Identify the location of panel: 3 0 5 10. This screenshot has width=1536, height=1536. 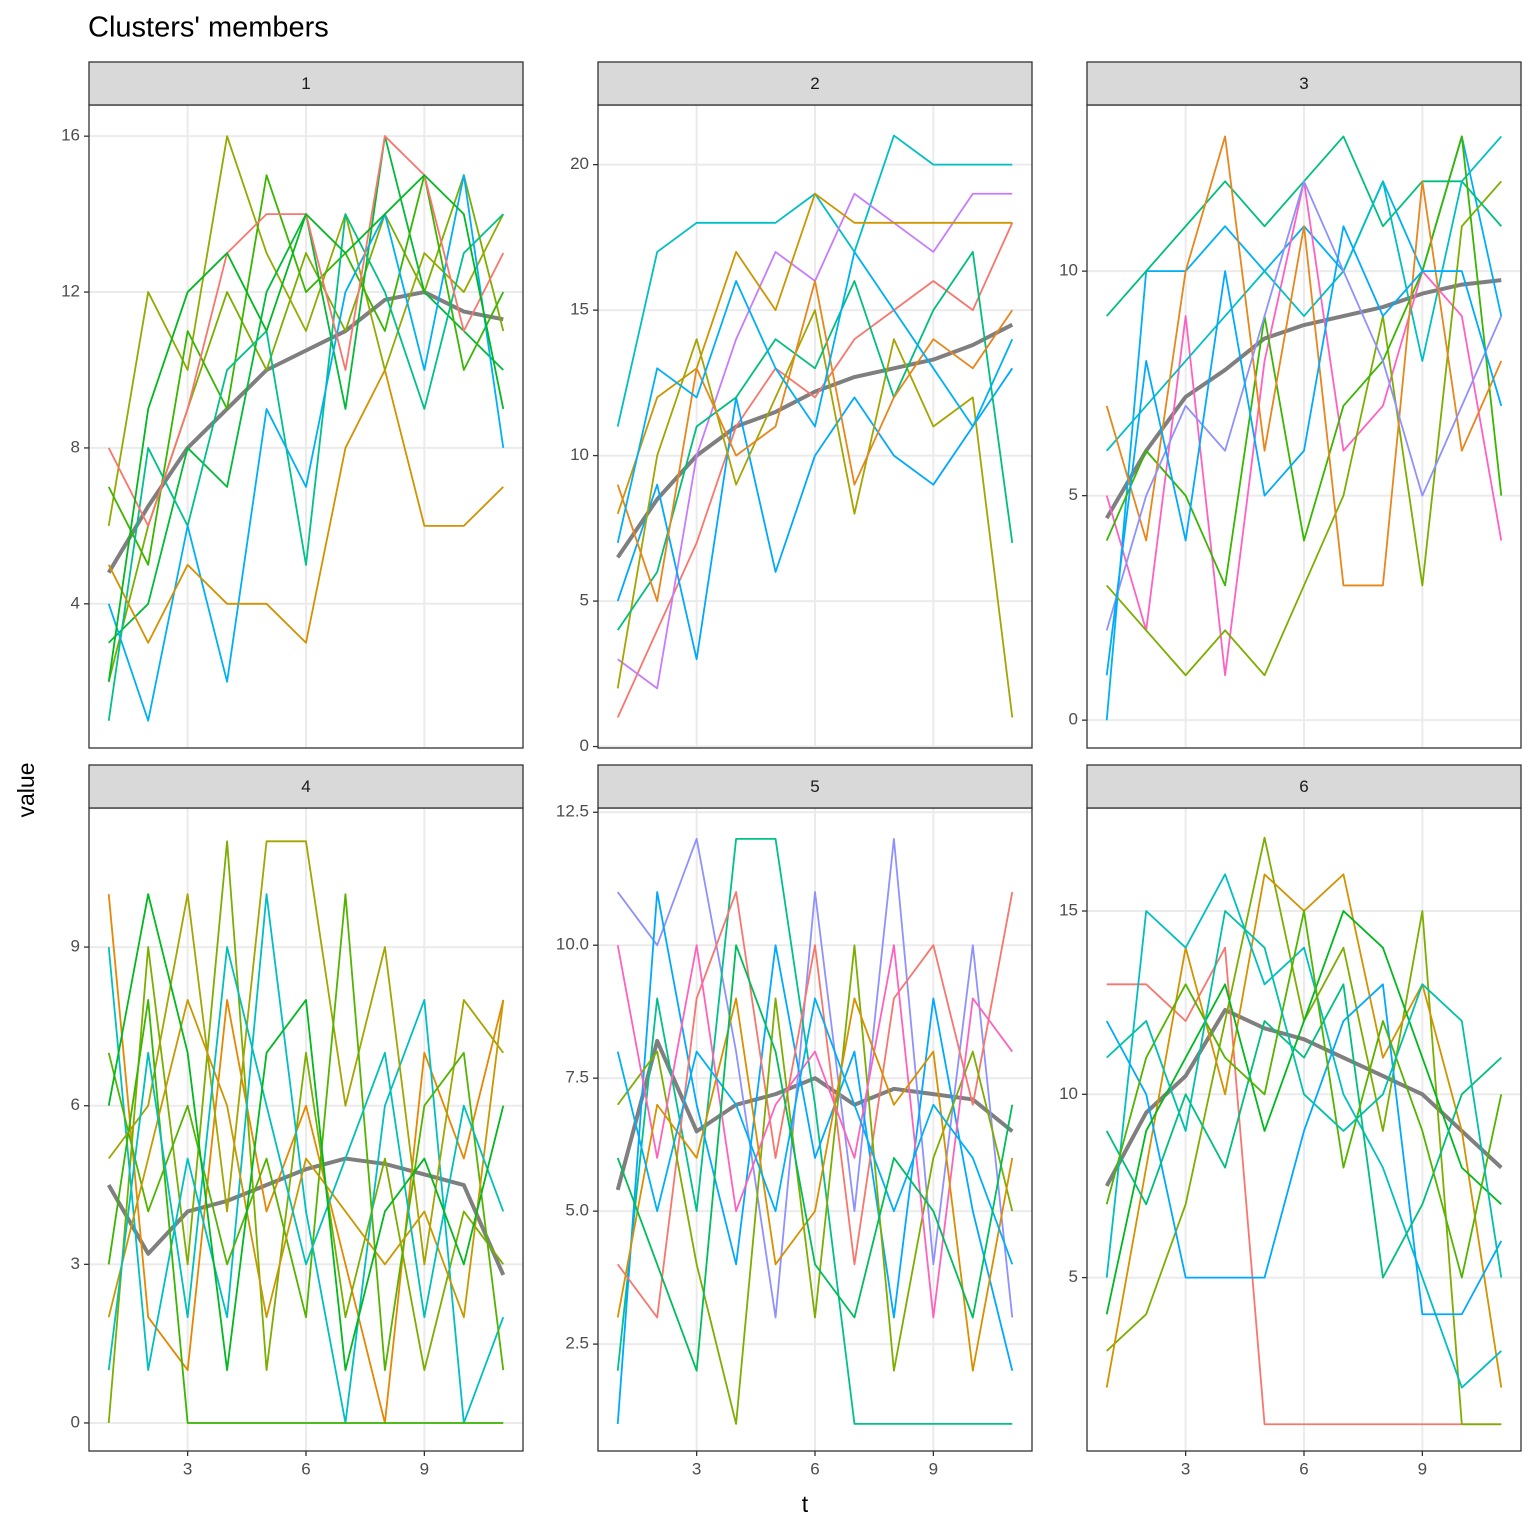
(1290, 405).